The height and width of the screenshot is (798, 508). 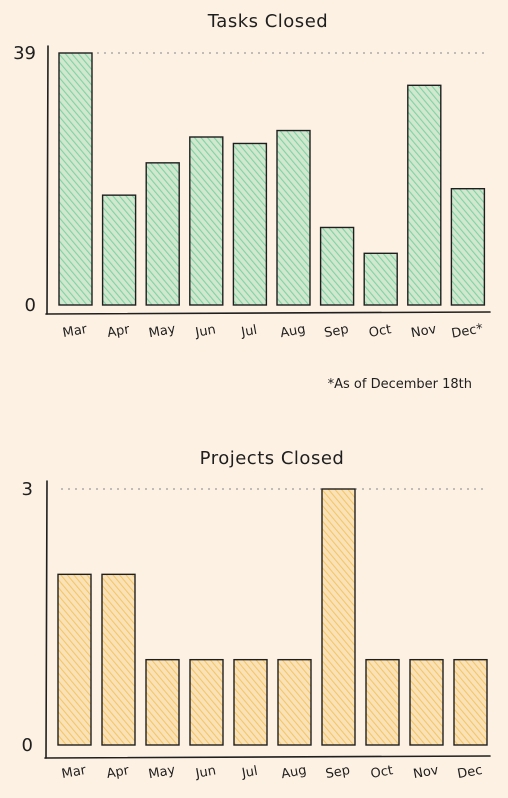 What do you see at coordinates (24, 53) in the screenshot?
I see `y-tick-label: 39` at bounding box center [24, 53].